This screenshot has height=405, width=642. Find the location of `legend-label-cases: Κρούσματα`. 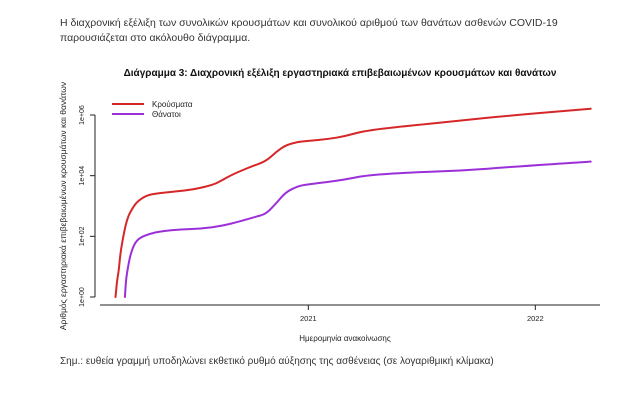

legend-label-cases: Κρούσματα is located at coordinates (172, 104).